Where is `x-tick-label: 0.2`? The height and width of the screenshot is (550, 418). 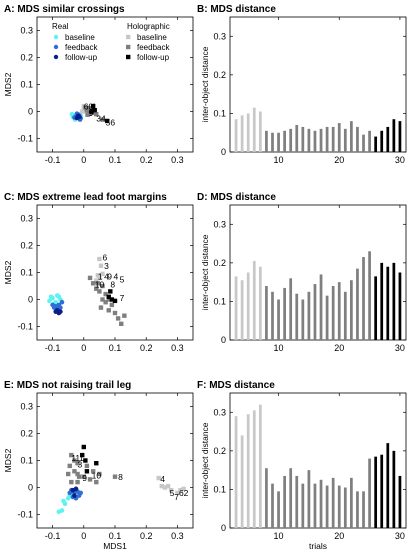
x-tick-label: 0.2 is located at coordinates (146, 536).